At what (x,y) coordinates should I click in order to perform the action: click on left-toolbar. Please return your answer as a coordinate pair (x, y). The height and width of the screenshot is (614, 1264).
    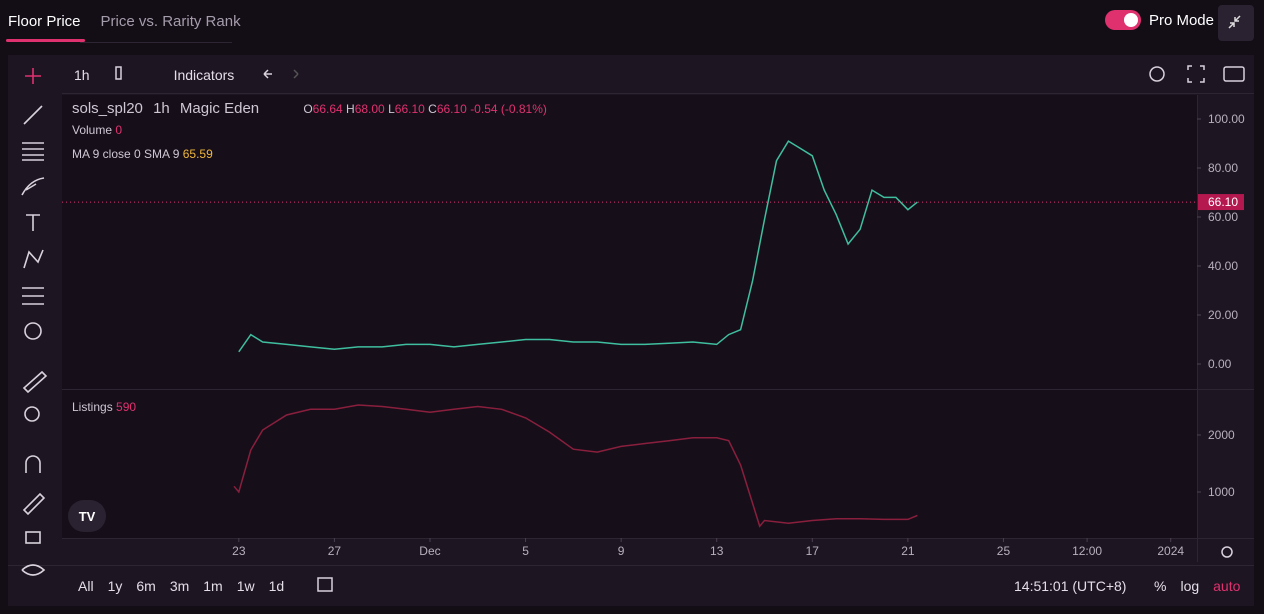
    Looking at the image, I should click on (34, 322).